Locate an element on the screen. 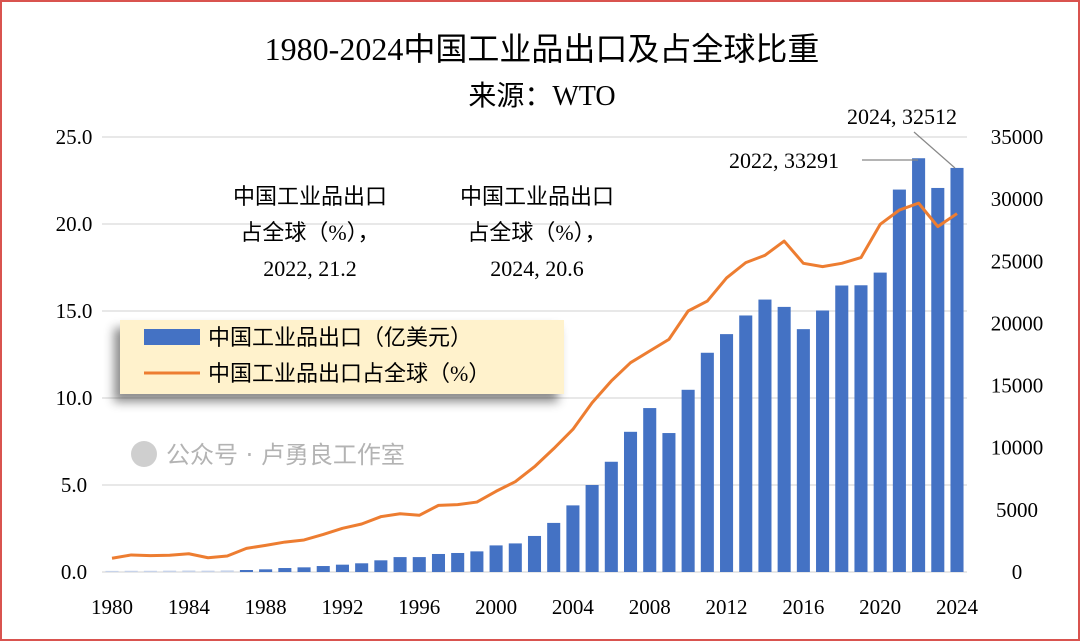  x-tick-label: 2008 is located at coordinates (650, 607).